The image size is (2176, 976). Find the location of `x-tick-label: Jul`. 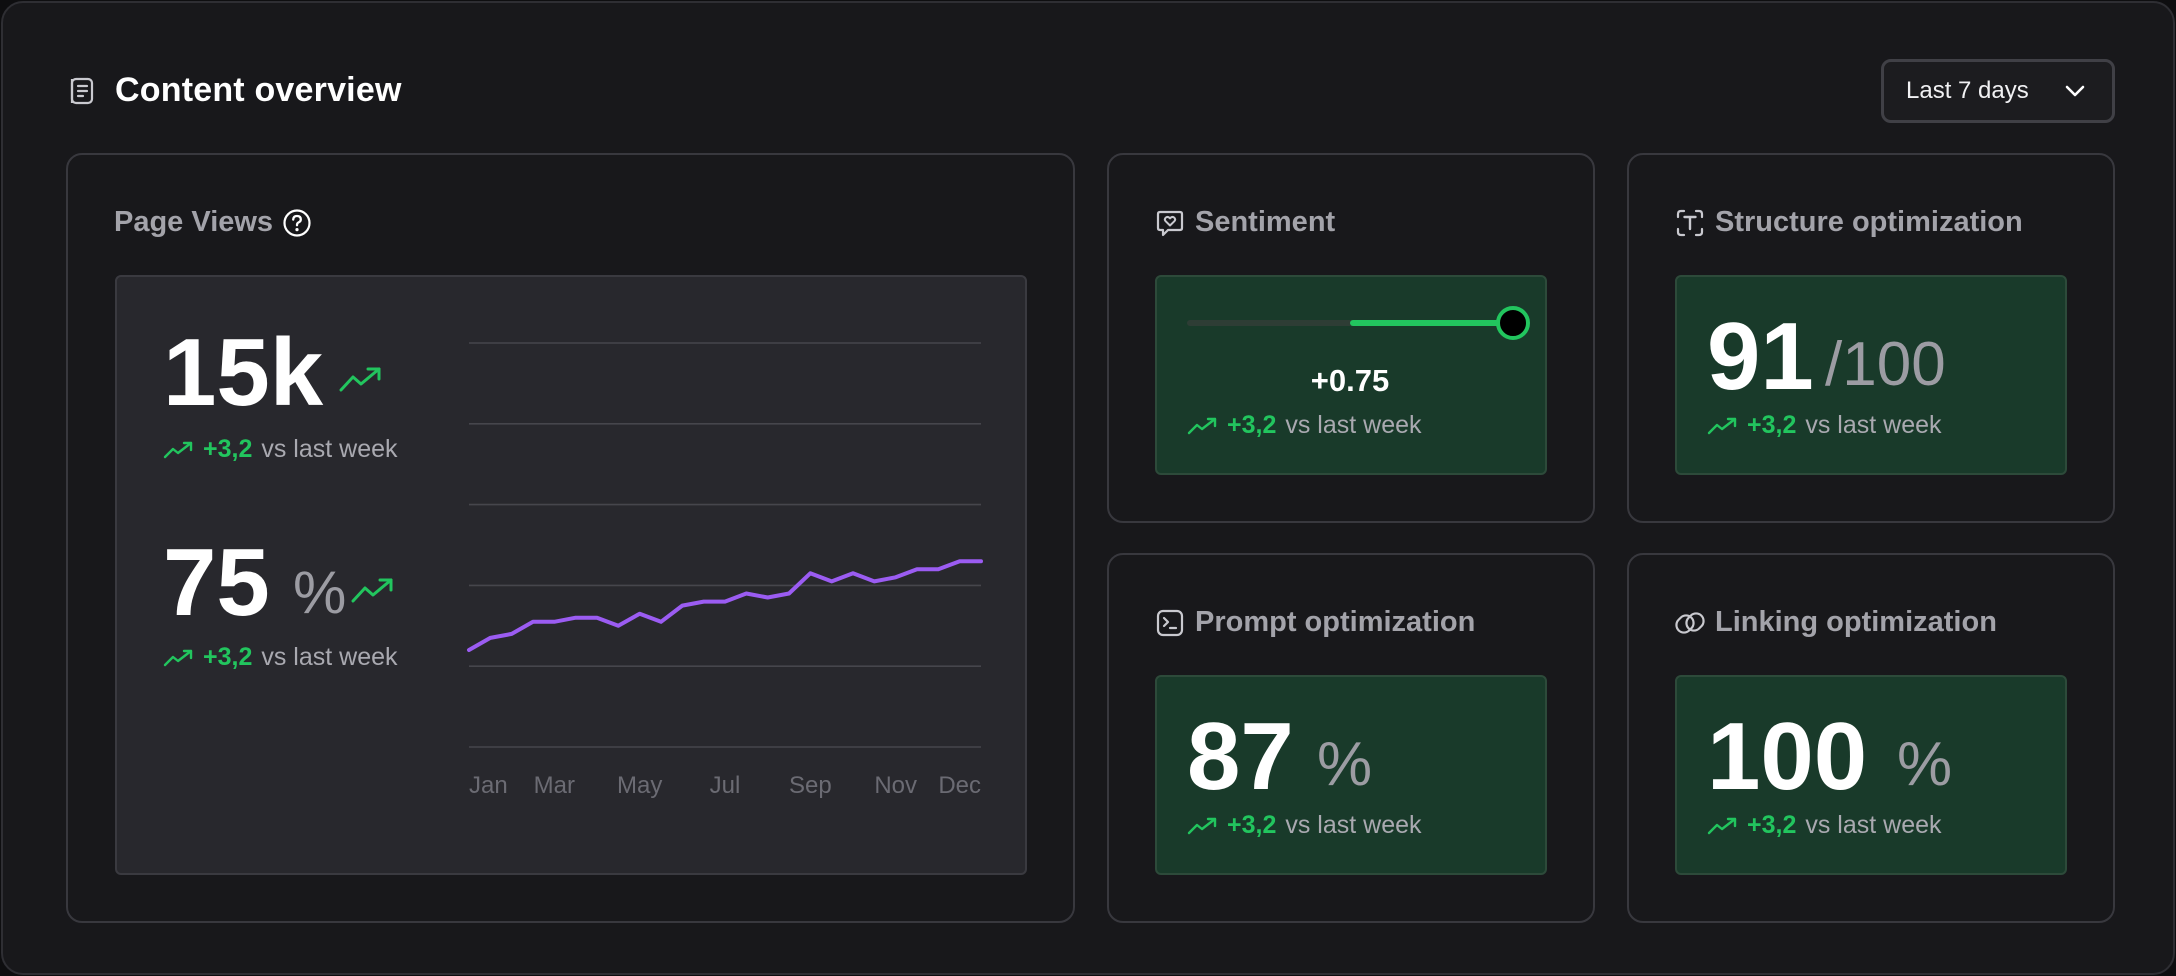

x-tick-label: Jul is located at coordinates (725, 785).